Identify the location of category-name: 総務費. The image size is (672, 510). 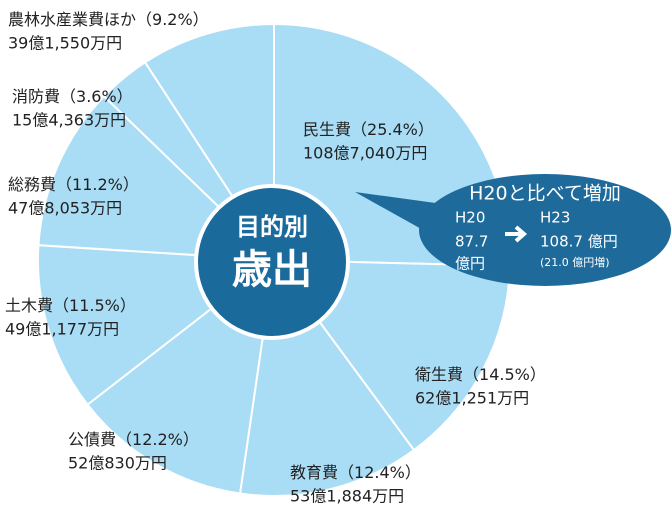
(32, 184).